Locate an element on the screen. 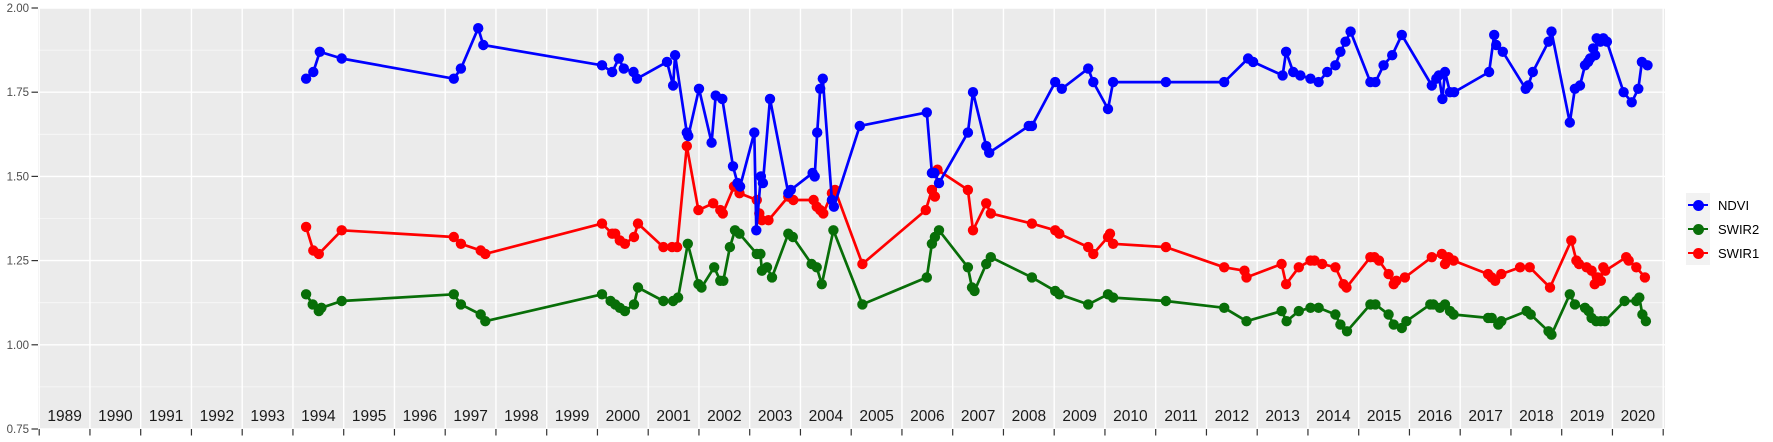 The height and width of the screenshot is (442, 1773). legend-entry-swir2: SWIR2 is located at coordinates (1722, 229).